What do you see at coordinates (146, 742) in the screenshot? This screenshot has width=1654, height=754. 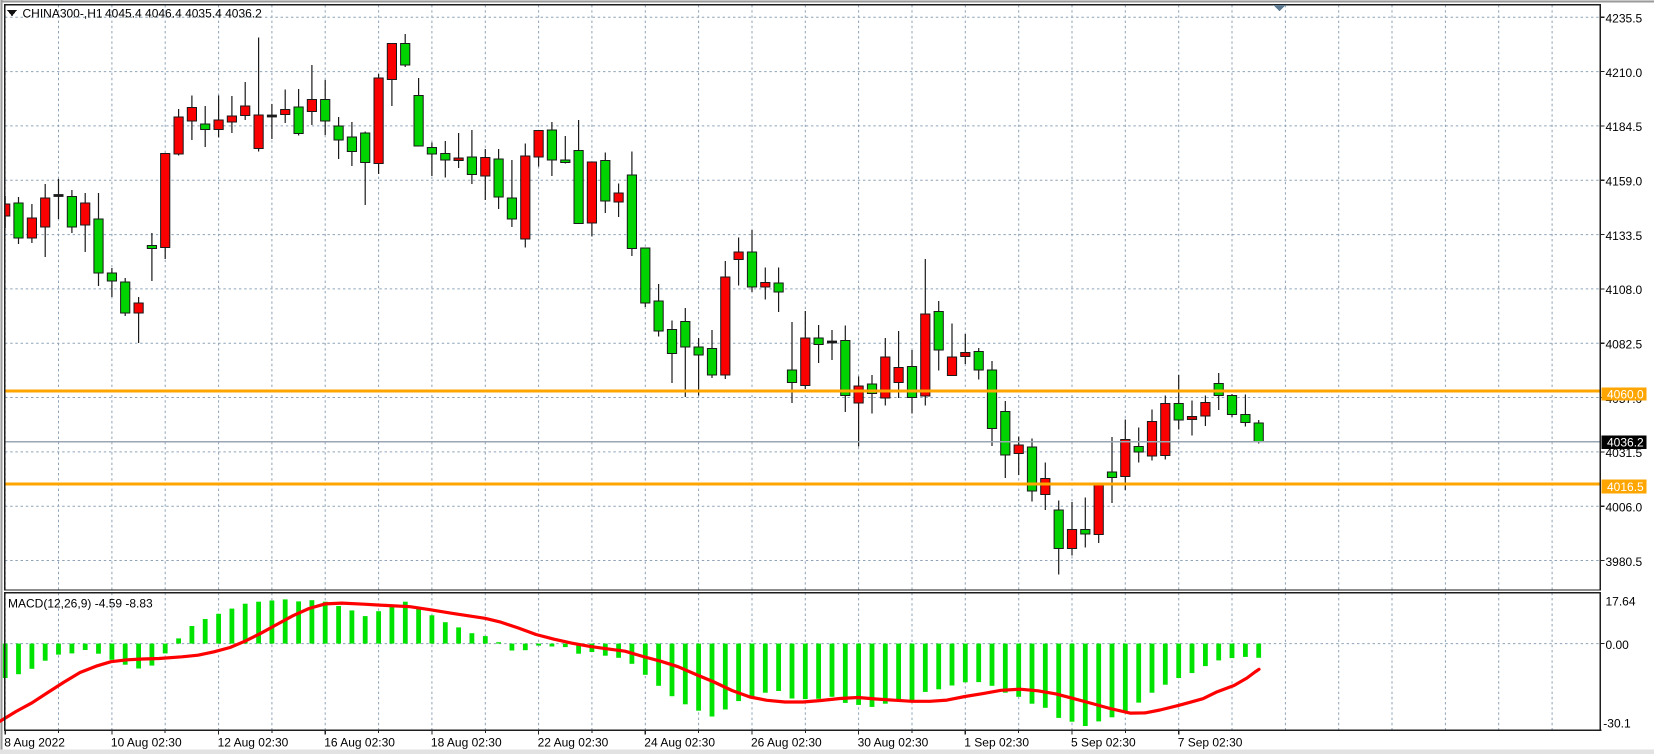 I see `svg-text: 10 Aug 02:30` at bounding box center [146, 742].